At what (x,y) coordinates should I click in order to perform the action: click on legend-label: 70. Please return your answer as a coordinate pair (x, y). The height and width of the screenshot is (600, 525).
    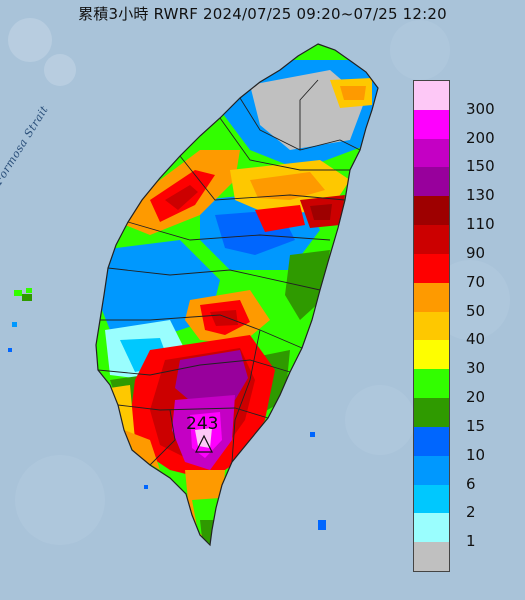
    Looking at the image, I should click on (476, 281).